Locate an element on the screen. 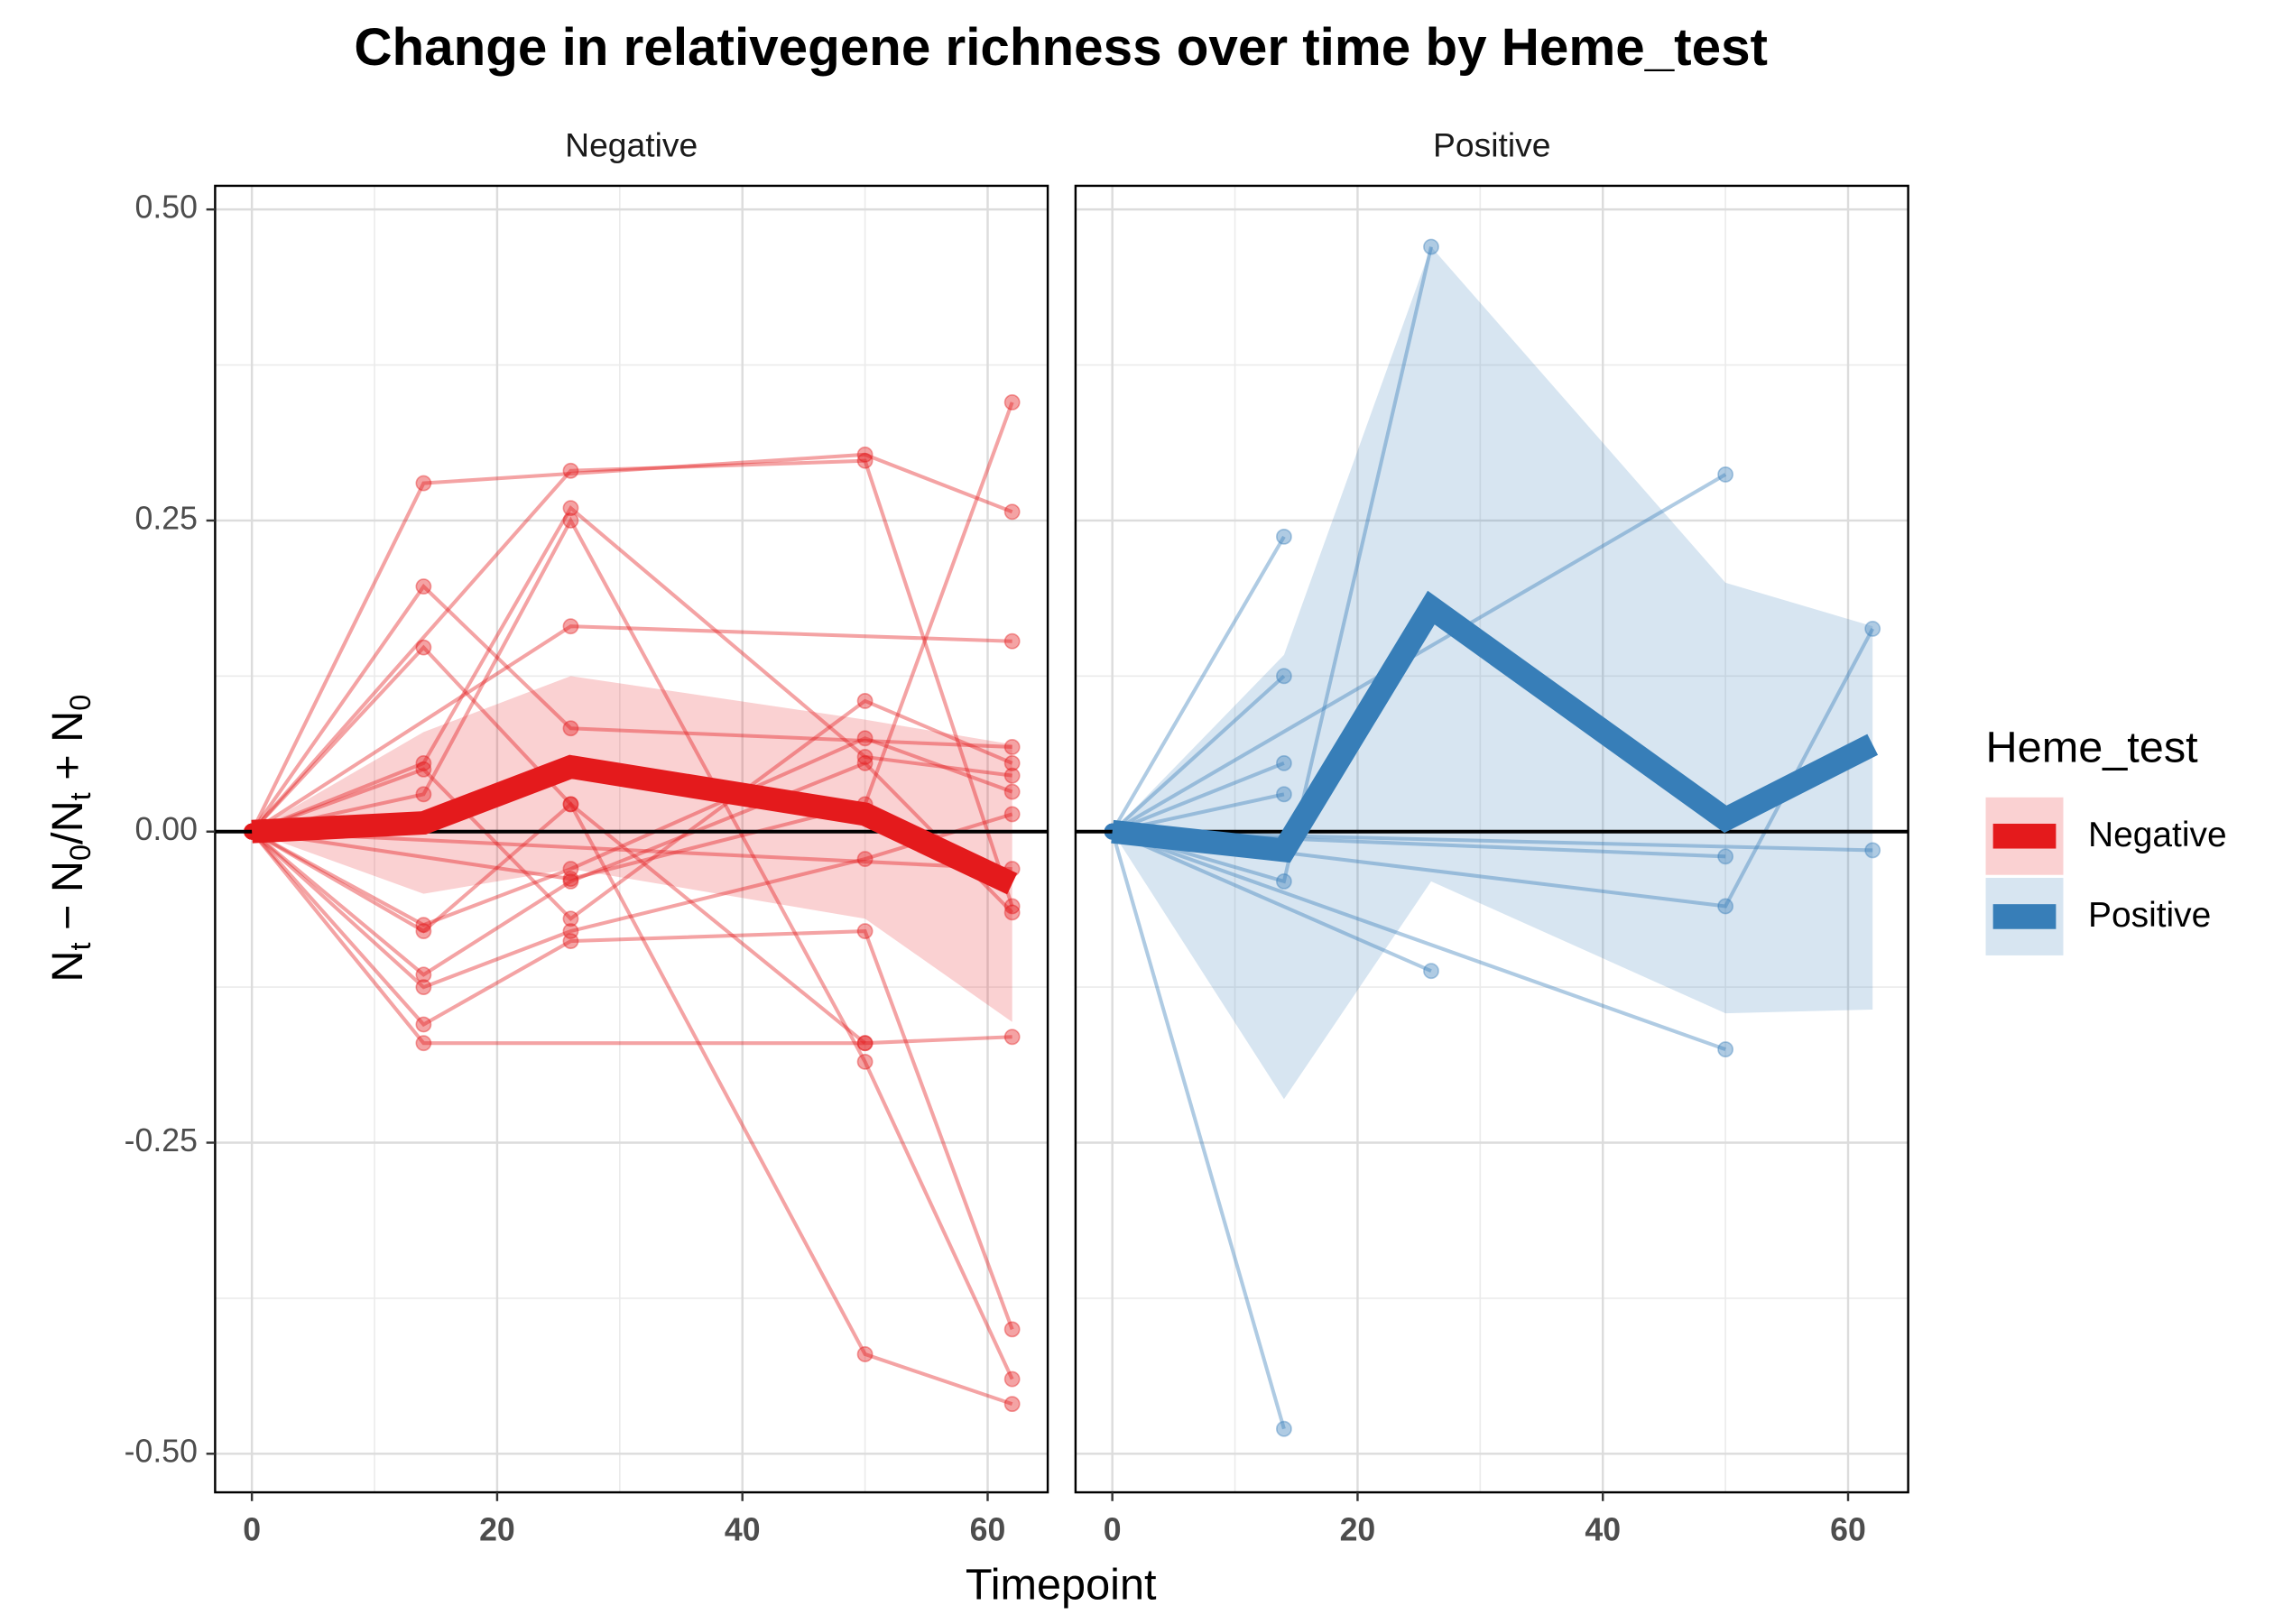 Image resolution: width=2274 pixels, height=1624 pixels. y-tick-label: -0.25 is located at coordinates (162, 1140).